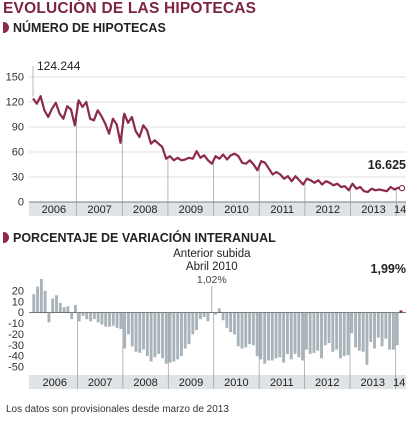 The width and height of the screenshot is (414, 424). Describe the element at coordinates (212, 254) in the screenshot. I see `annotation-line1: Anterior subida` at that location.